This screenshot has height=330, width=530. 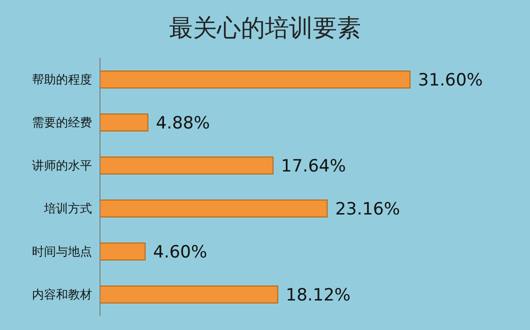 What do you see at coordinates (367, 210) in the screenshot?
I see `data-label: 23.16%` at bounding box center [367, 210].